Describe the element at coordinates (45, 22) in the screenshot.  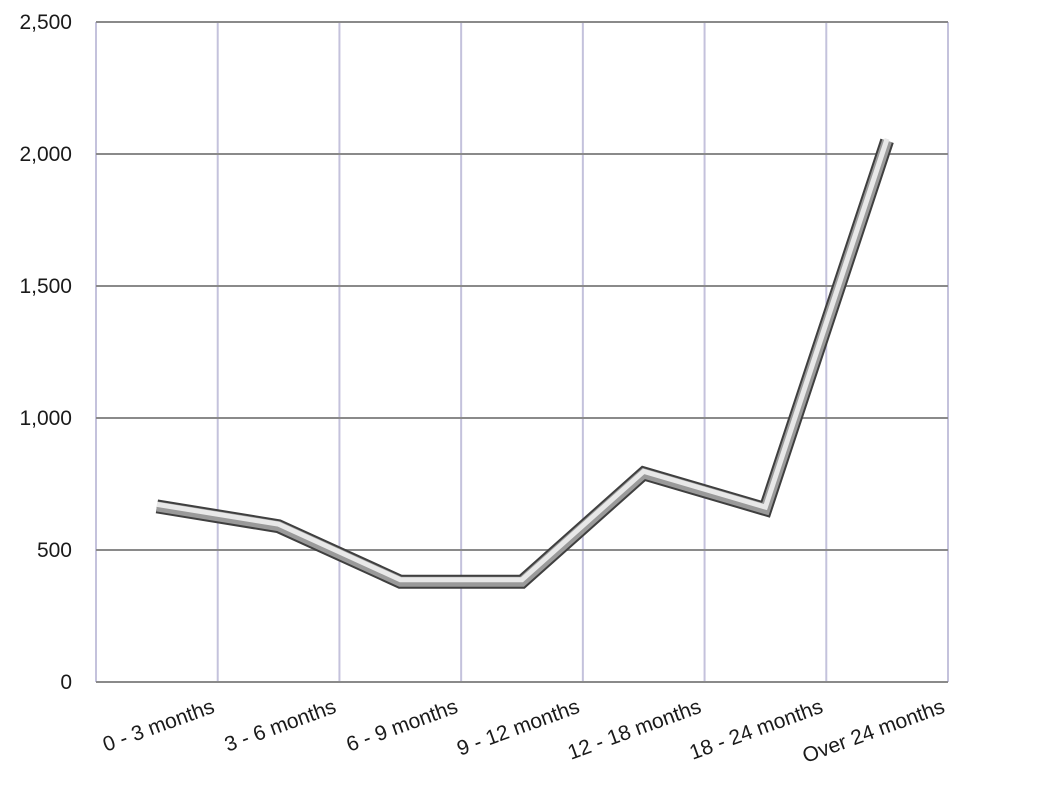
I see `y-tick-label: 2,500` at that location.